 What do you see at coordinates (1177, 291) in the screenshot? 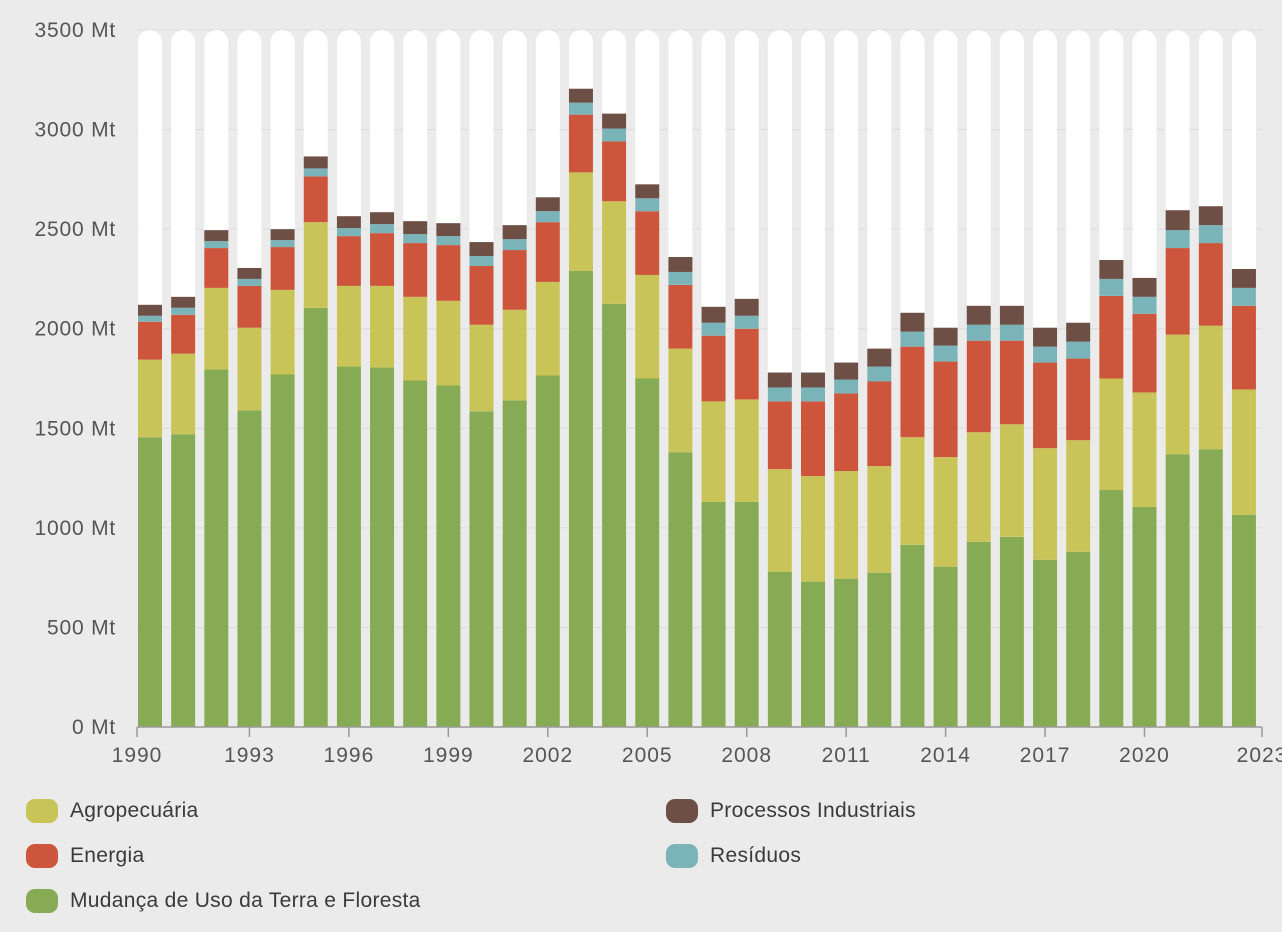
I see `bar-energia-2021` at bounding box center [1177, 291].